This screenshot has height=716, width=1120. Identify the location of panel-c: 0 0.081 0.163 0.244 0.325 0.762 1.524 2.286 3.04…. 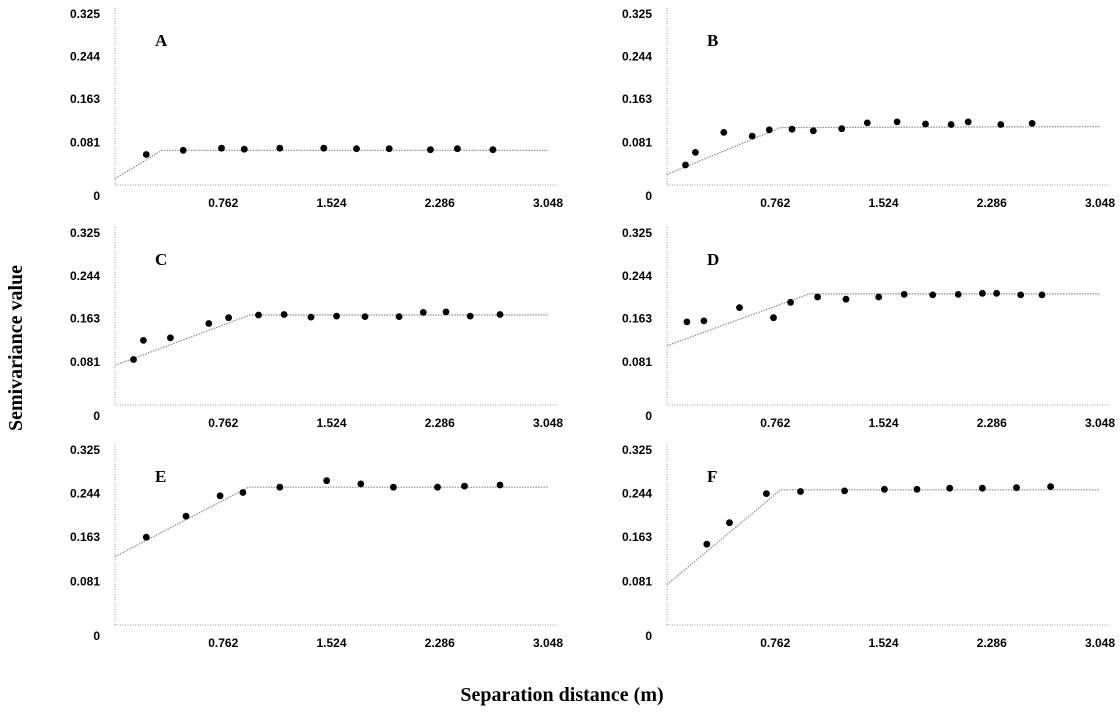
(316, 328).